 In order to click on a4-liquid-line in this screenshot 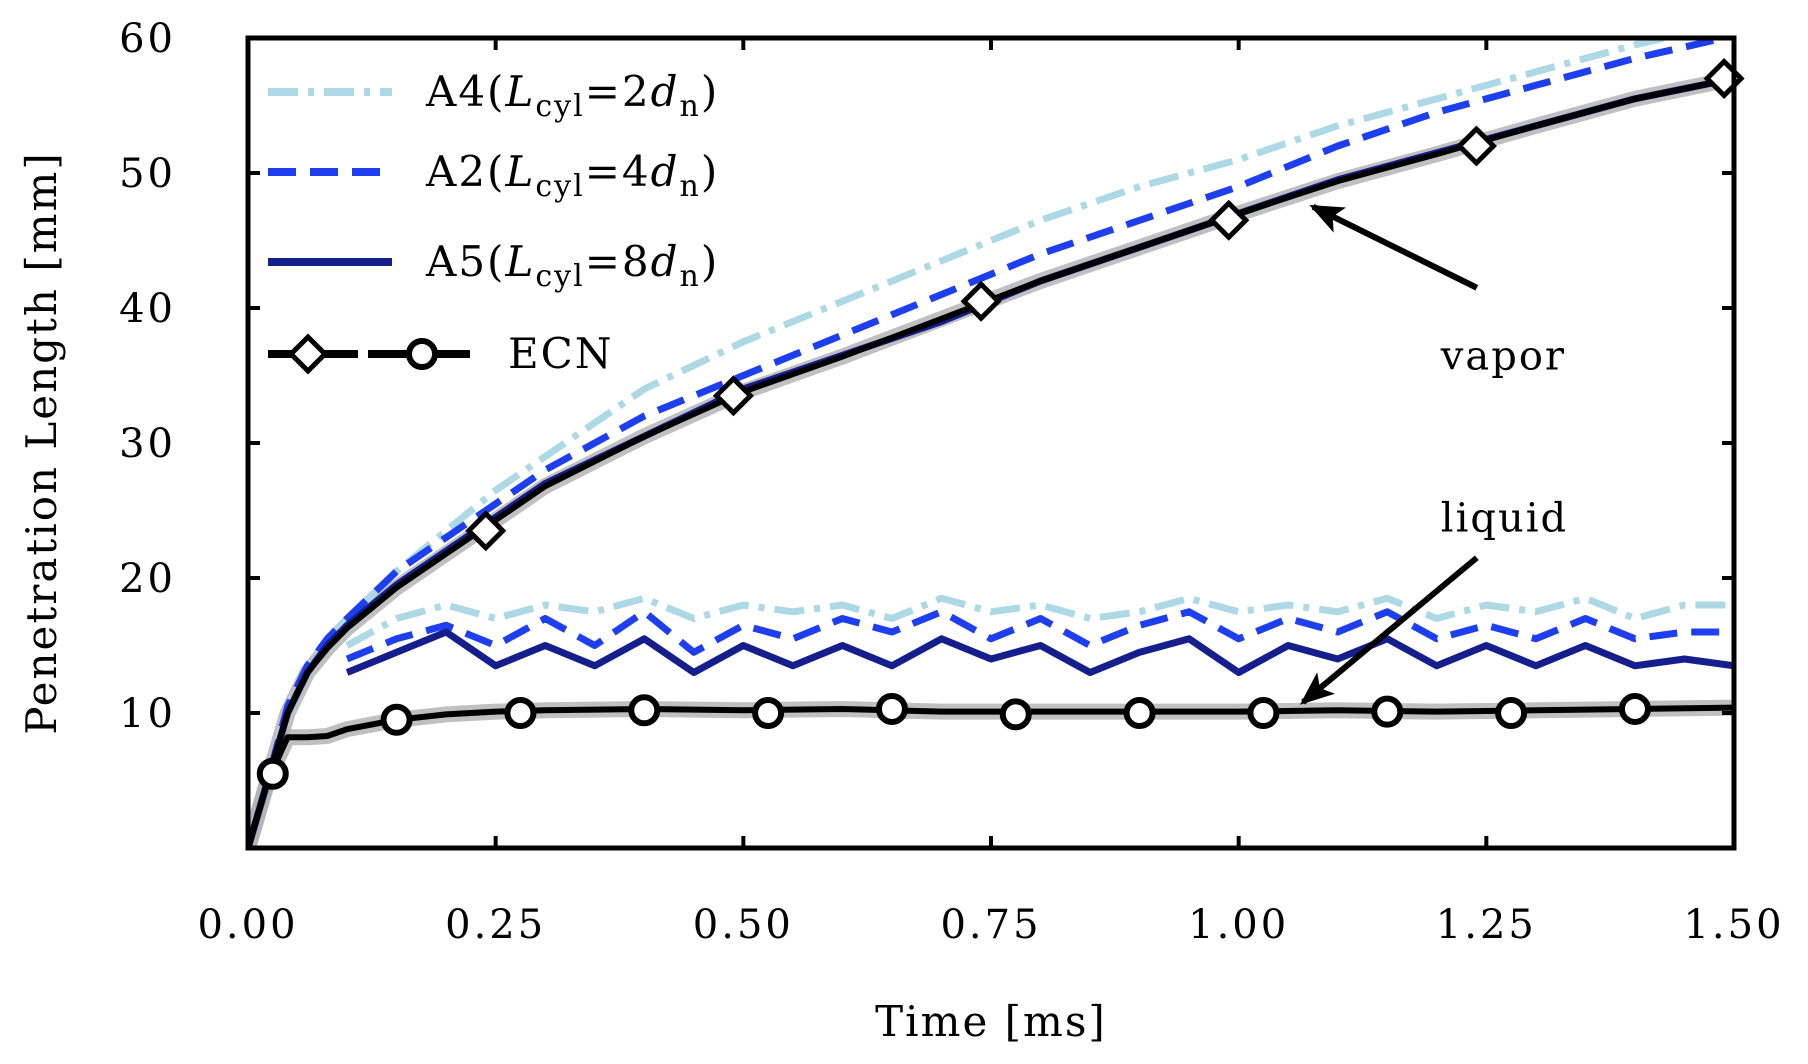, I will do `click(1039, 621)`.